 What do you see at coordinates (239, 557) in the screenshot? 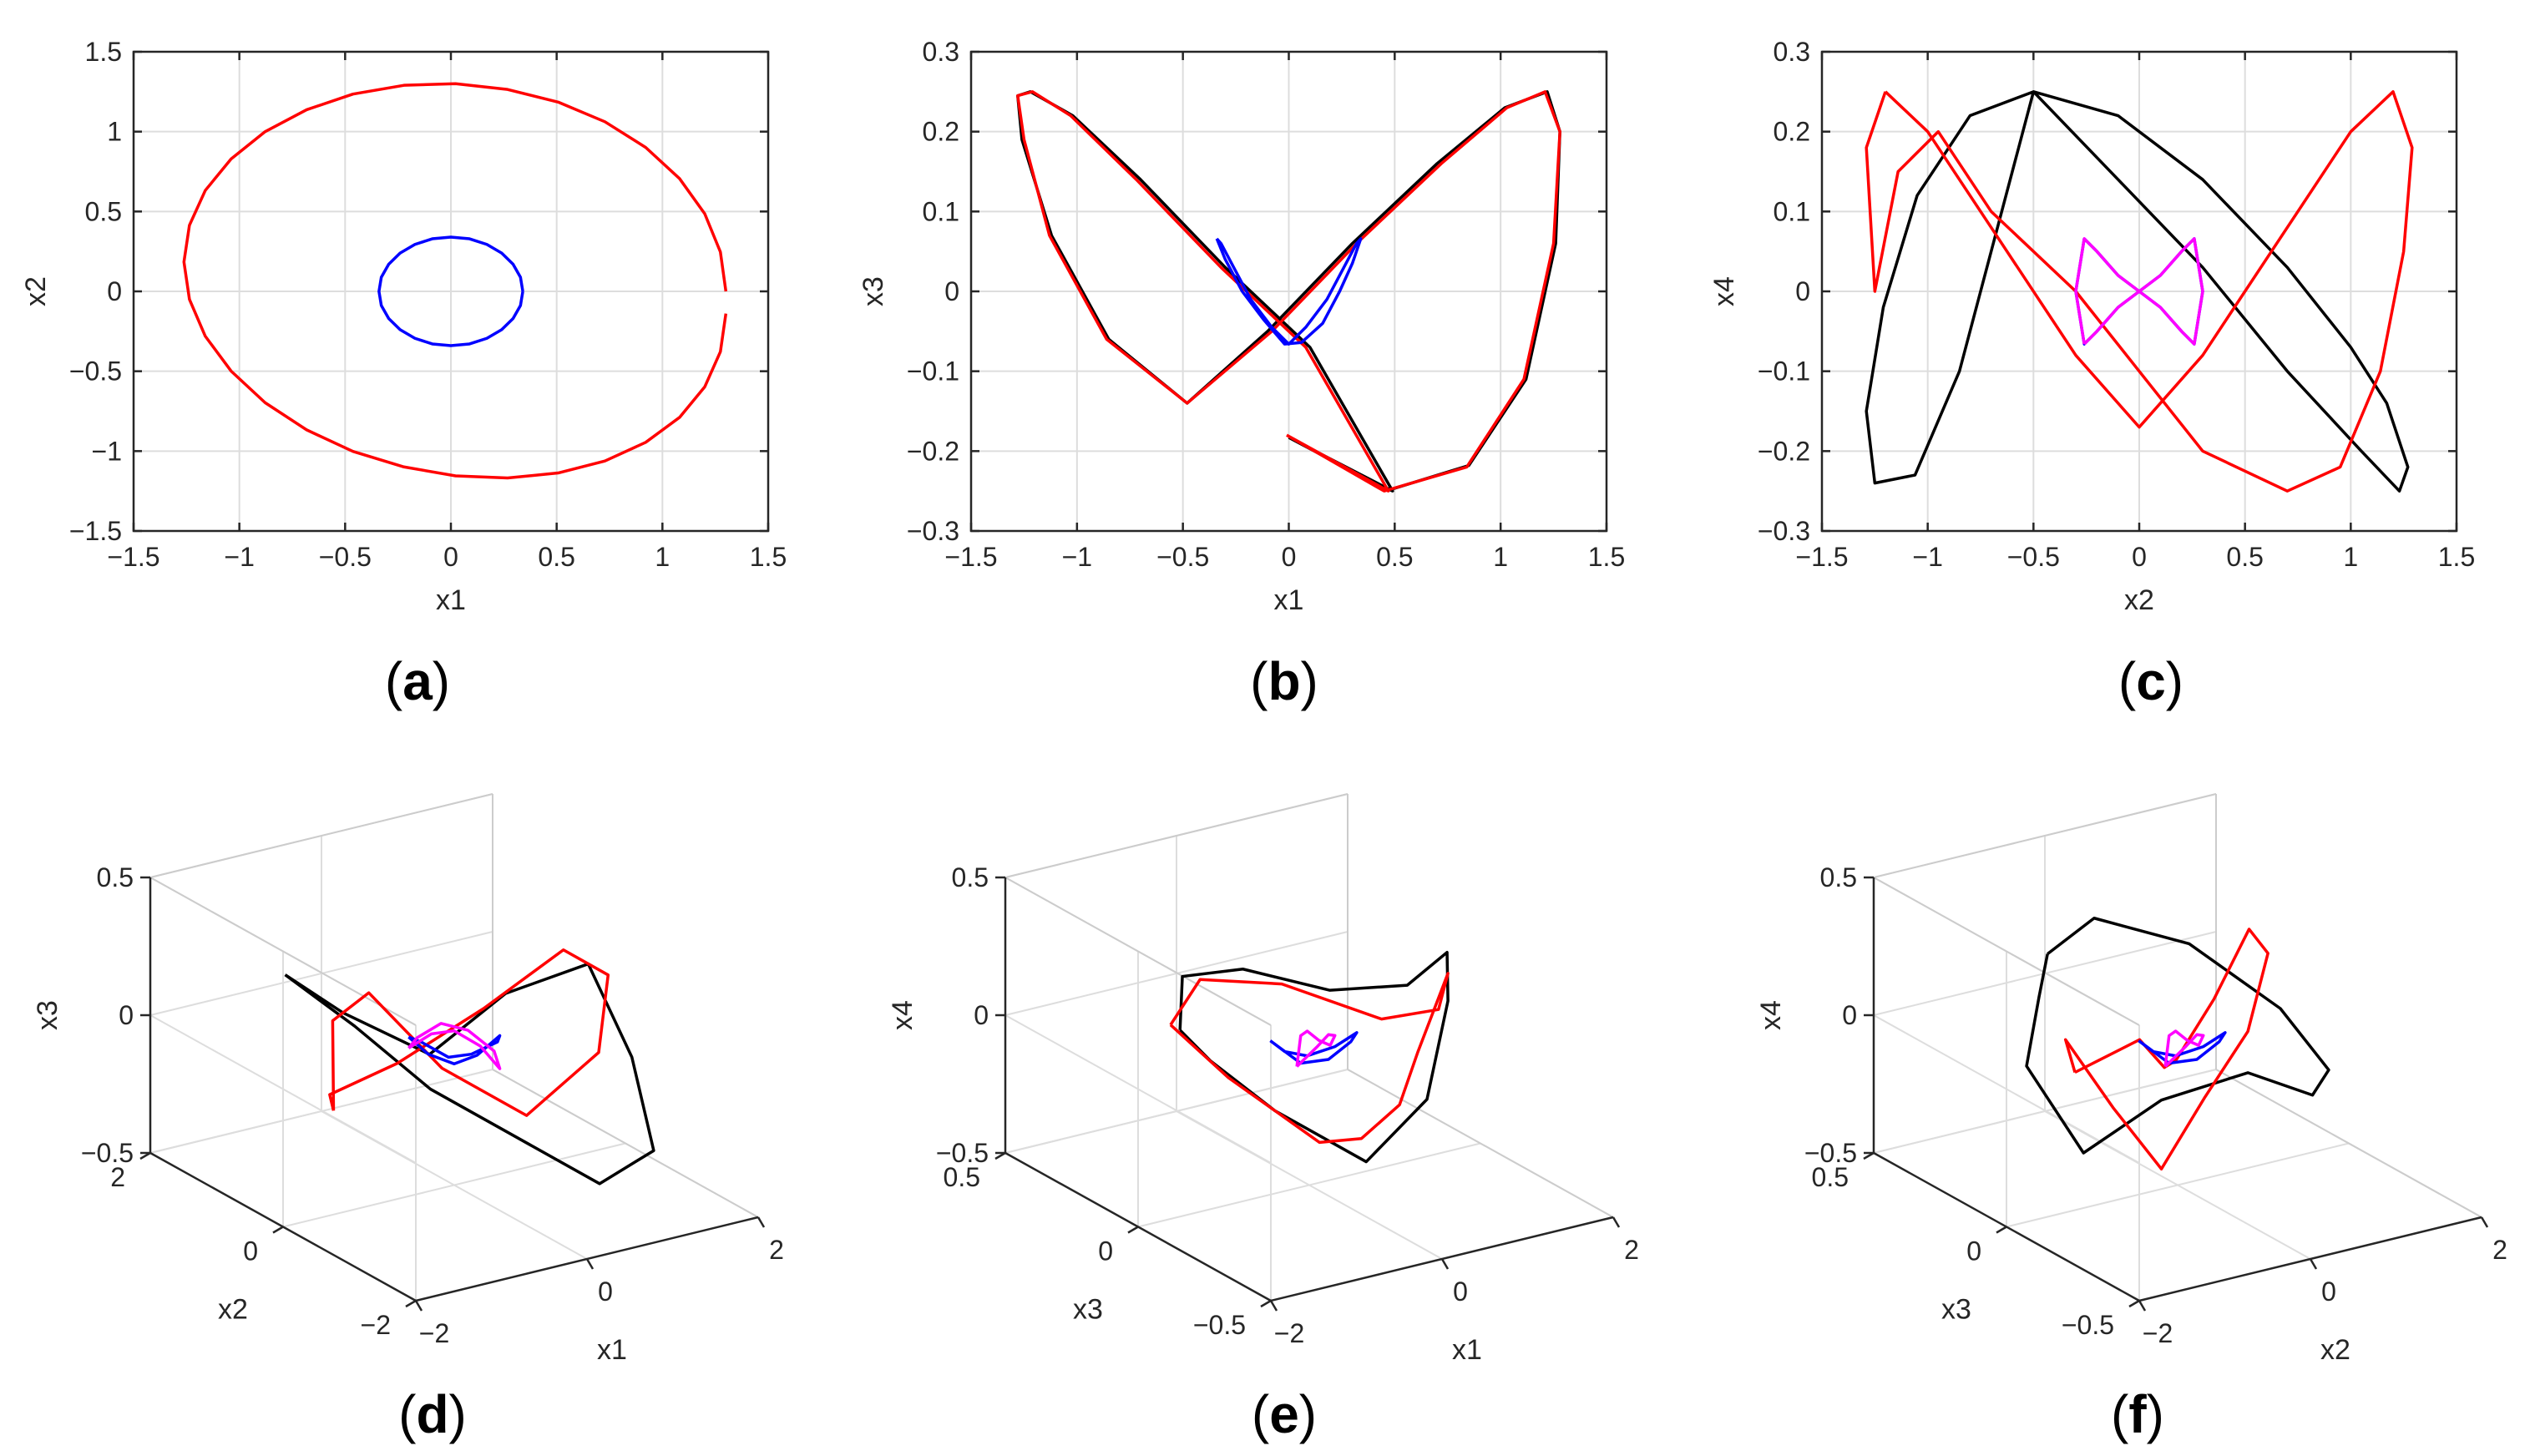
I see `x-tick-label: −1` at bounding box center [239, 557].